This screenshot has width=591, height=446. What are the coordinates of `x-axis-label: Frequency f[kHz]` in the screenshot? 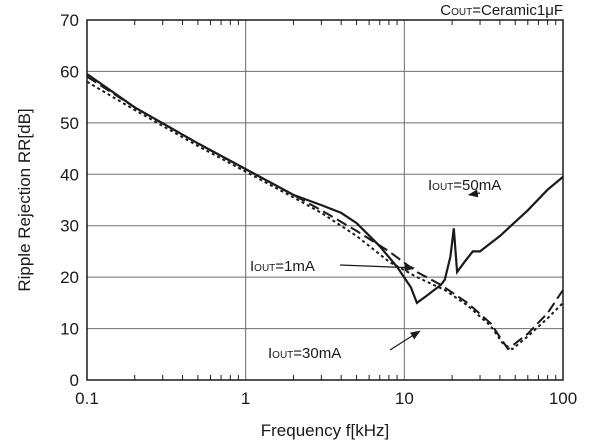 It's located at (325, 430).